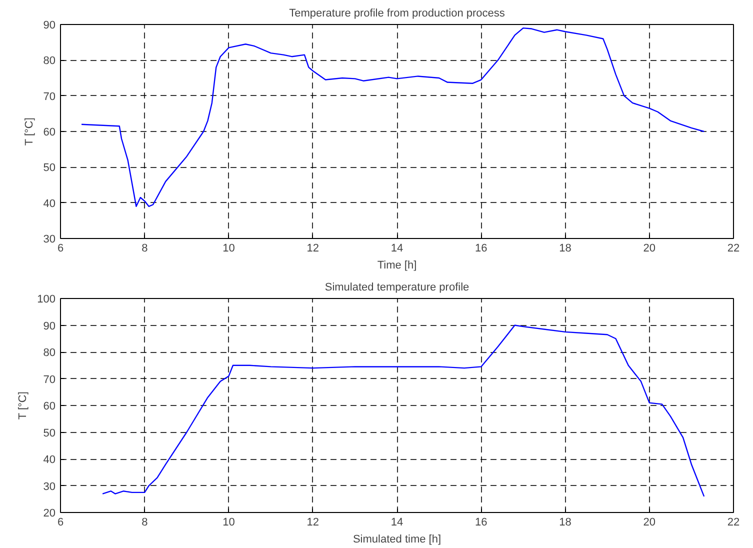  What do you see at coordinates (397, 14) in the screenshot?
I see `chart-title: Temperature profile from production process` at bounding box center [397, 14].